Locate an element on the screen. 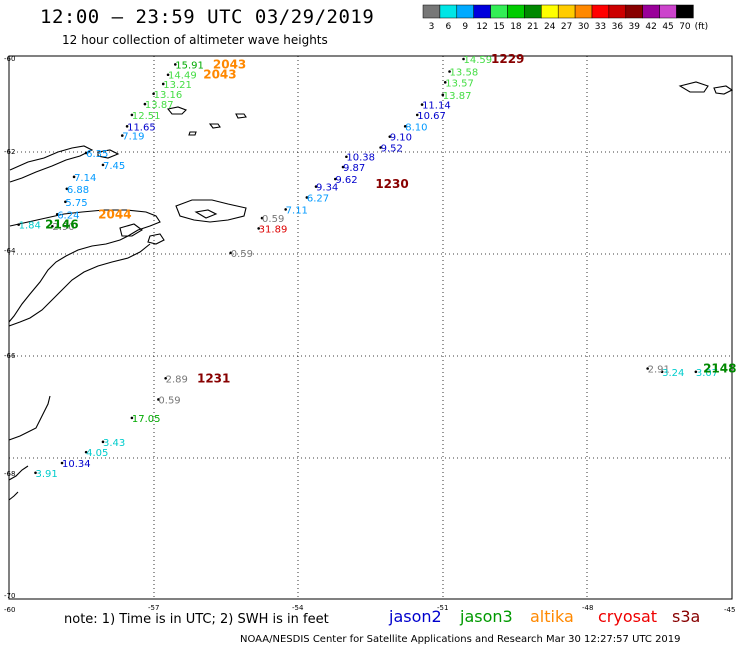 The height and width of the screenshot is (650, 740). wave-height-label: 7.45 is located at coordinates (114, 166).